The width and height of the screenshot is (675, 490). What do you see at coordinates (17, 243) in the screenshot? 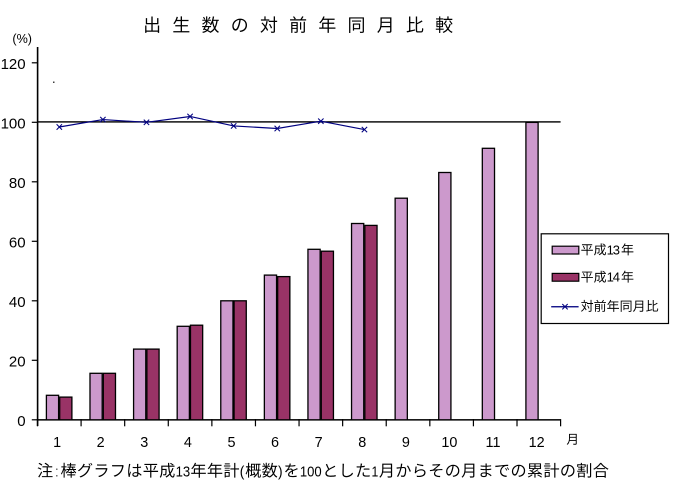
I see `svg-text: 60` at bounding box center [17, 243].